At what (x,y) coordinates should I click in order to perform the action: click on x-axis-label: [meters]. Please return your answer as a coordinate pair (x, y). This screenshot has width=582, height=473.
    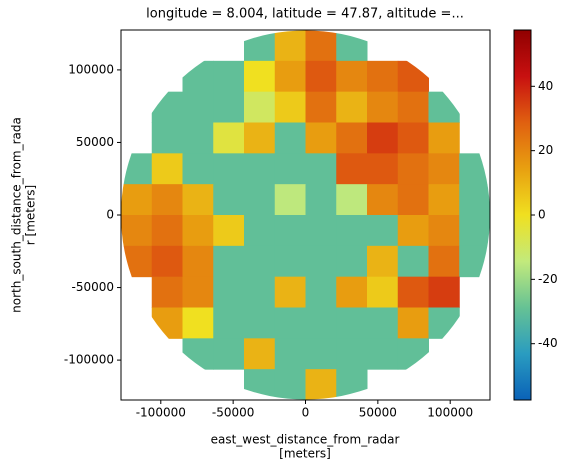
    Looking at the image, I should click on (305, 454).